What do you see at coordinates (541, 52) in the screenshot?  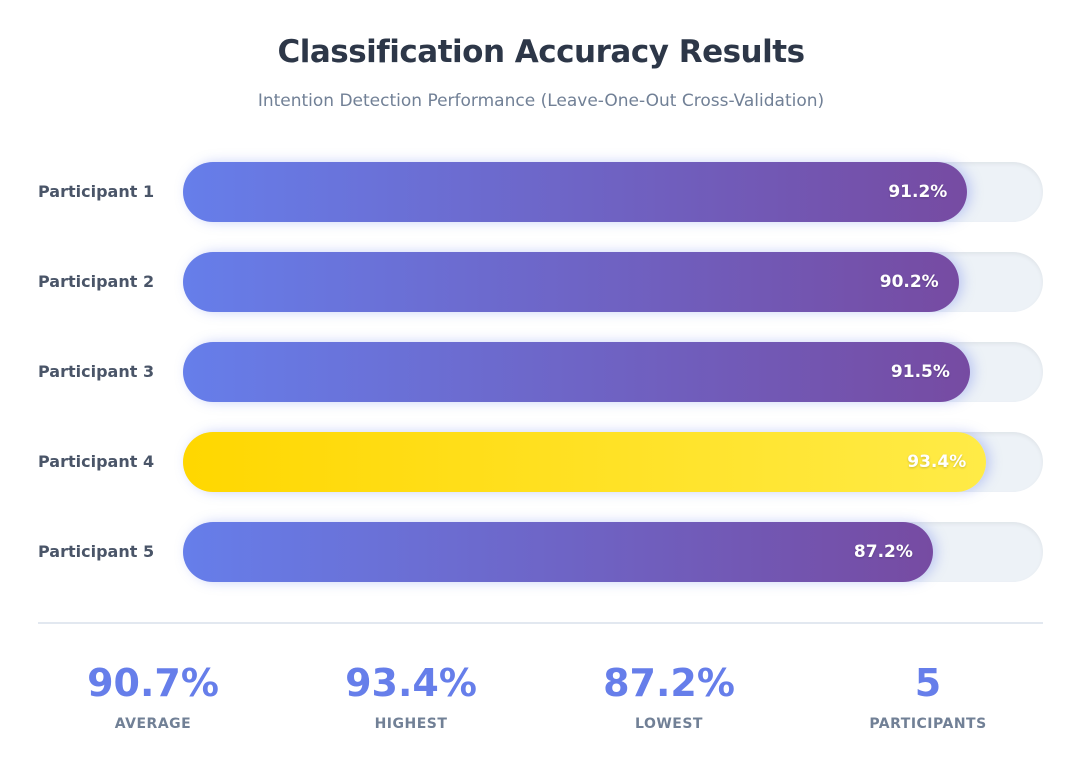 I see `chart-title: Classification Accuracy Results` at bounding box center [541, 52].